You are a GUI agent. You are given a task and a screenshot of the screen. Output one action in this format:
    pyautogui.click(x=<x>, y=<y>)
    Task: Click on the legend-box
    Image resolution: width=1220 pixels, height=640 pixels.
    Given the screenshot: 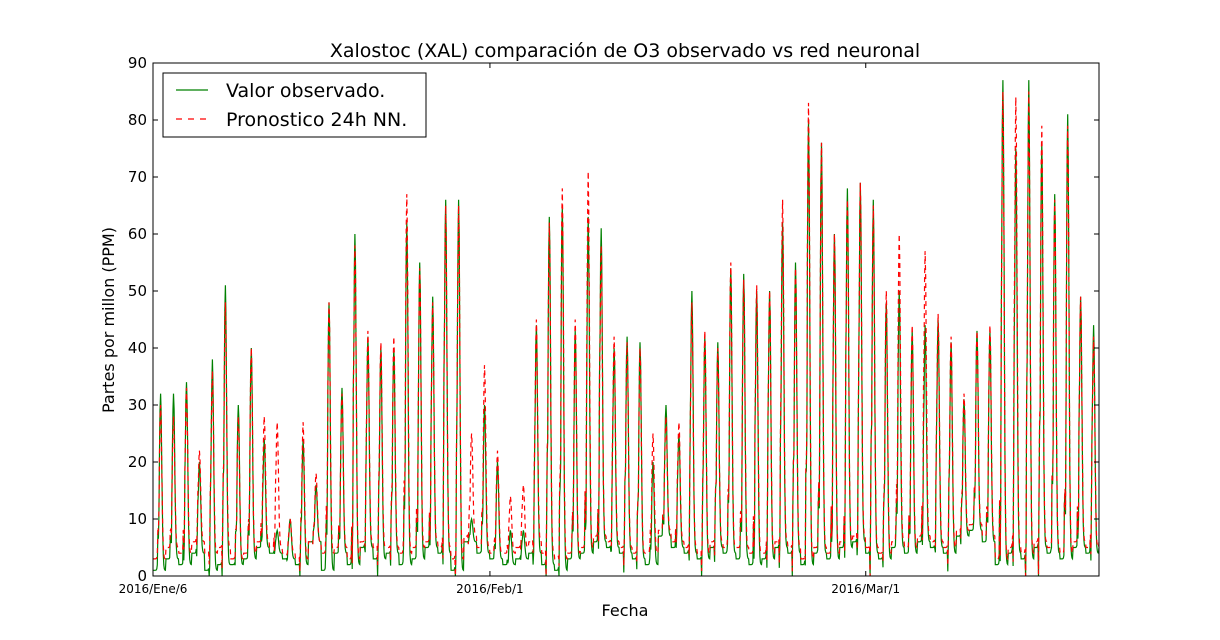 What is the action you would take?
    pyautogui.click(x=294, y=105)
    